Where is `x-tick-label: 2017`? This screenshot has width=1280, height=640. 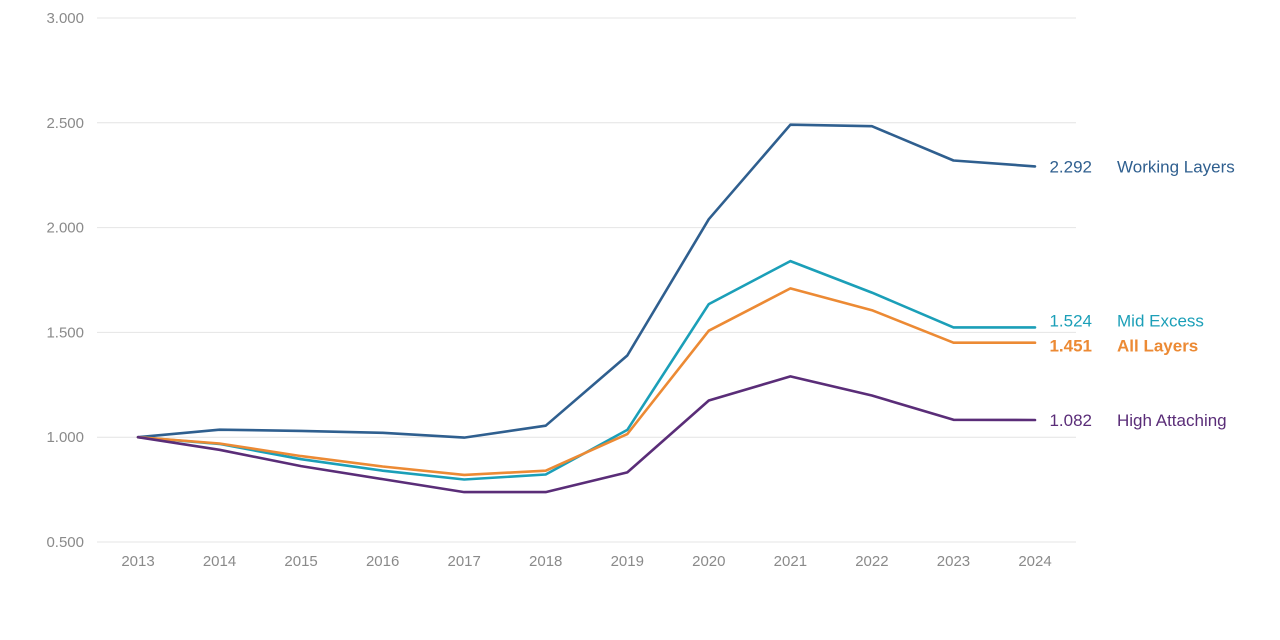
x-tick-label: 2017 is located at coordinates (463, 561).